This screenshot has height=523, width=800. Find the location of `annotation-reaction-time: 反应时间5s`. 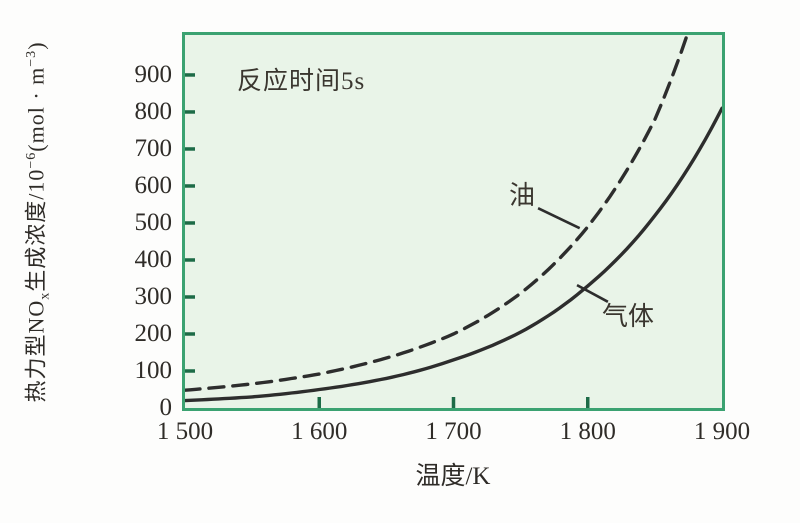

annotation-reaction-time: 反应时间5s is located at coordinates (301, 81).